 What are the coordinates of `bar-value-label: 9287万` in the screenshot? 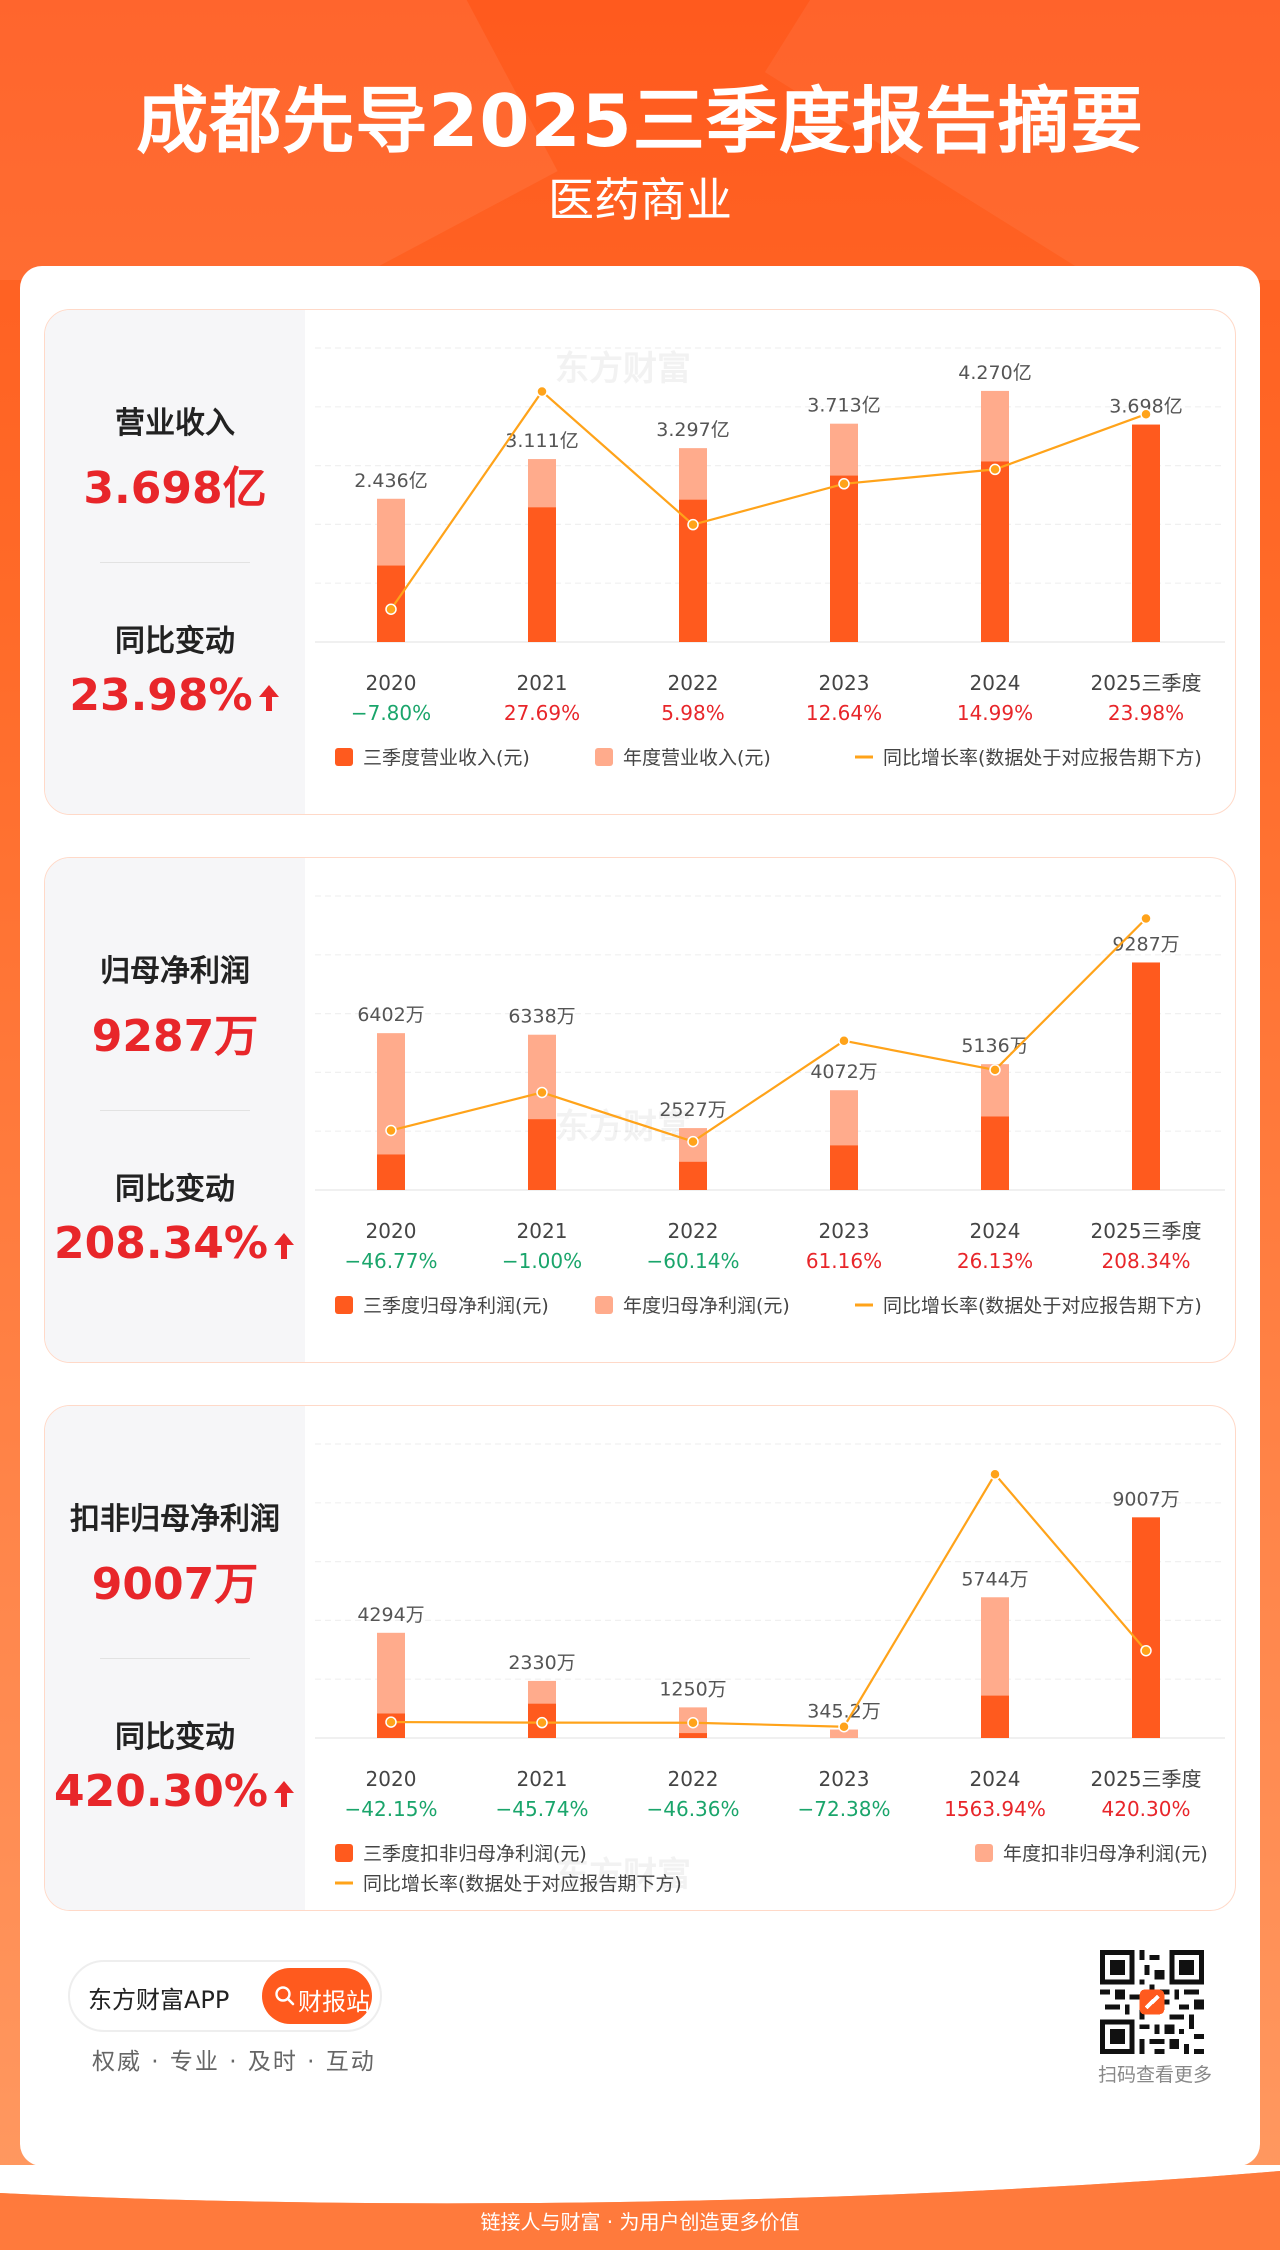 It's located at (1145, 944).